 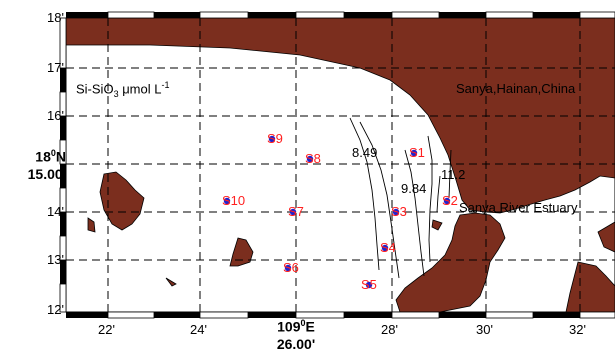 I want to click on contour-label-8-49: 8.49, so click(x=364, y=152).